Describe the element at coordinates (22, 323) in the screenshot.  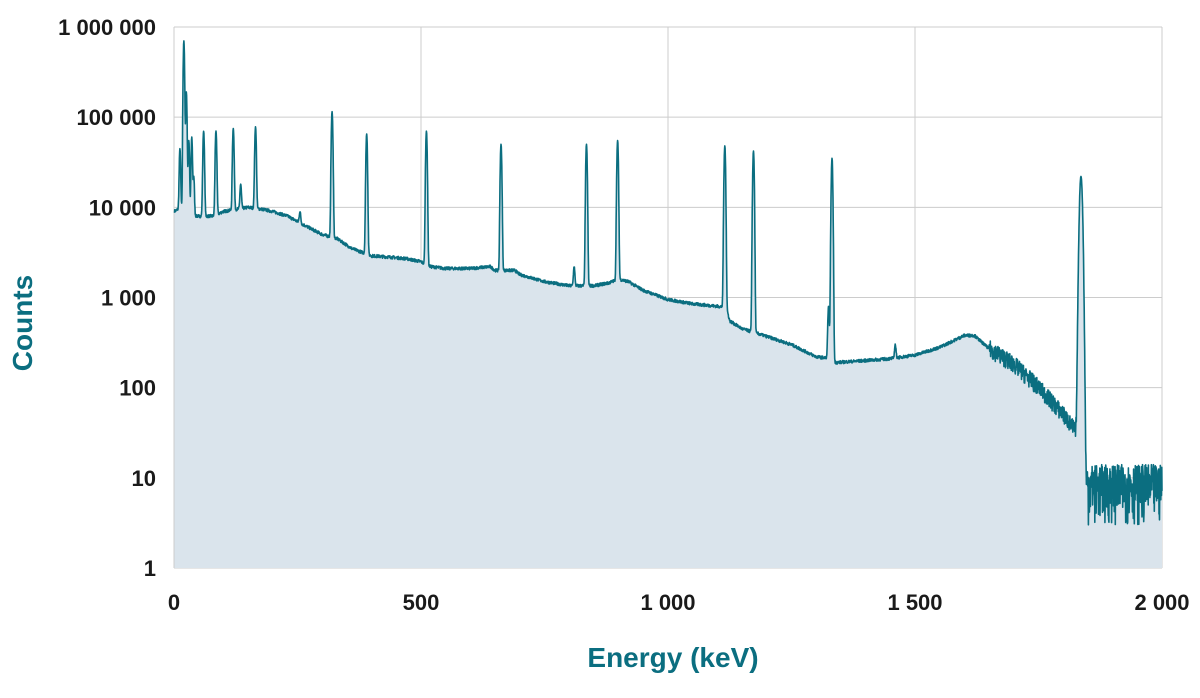
I see `y-axis-title: Counts` at that location.